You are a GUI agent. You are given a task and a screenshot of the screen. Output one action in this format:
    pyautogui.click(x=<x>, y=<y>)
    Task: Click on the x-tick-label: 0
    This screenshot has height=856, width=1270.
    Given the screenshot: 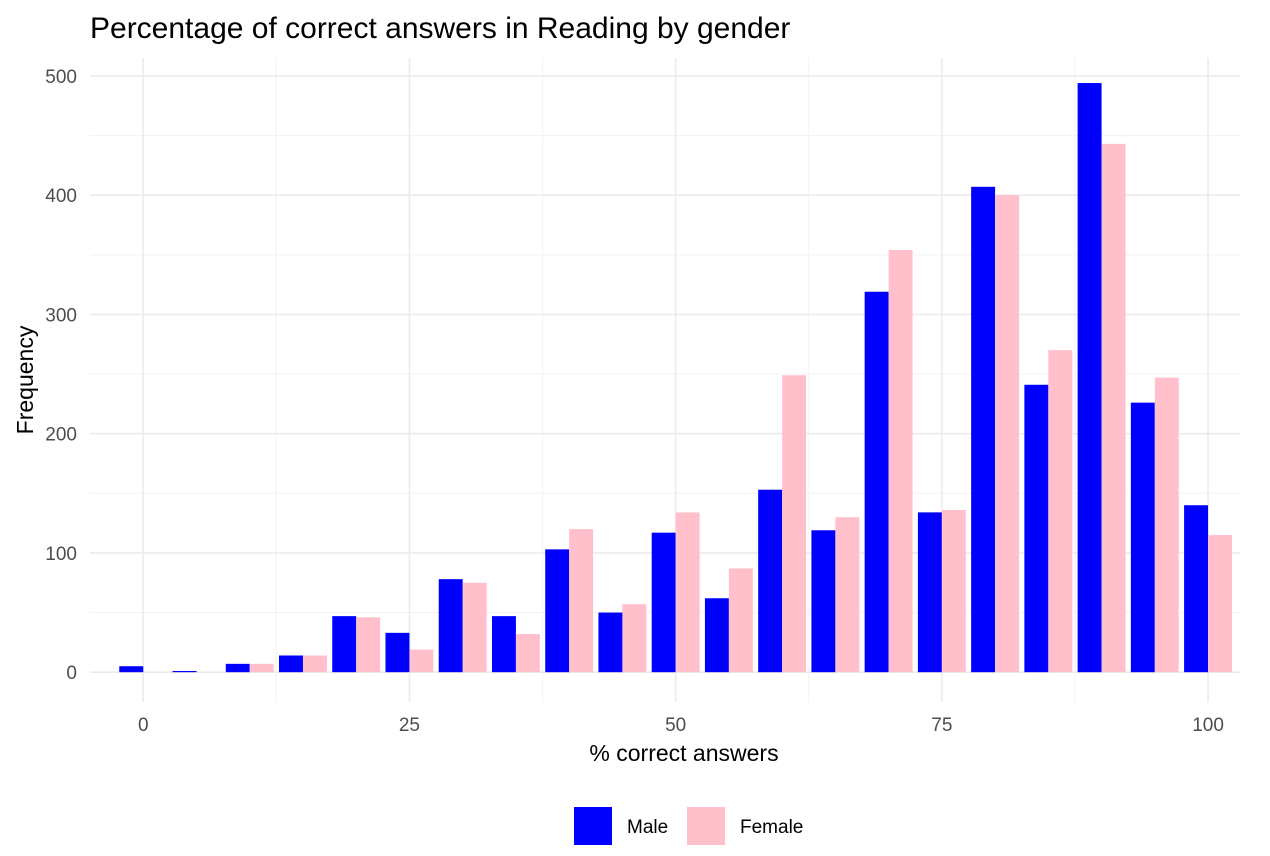 What is the action you would take?
    pyautogui.click(x=143, y=725)
    